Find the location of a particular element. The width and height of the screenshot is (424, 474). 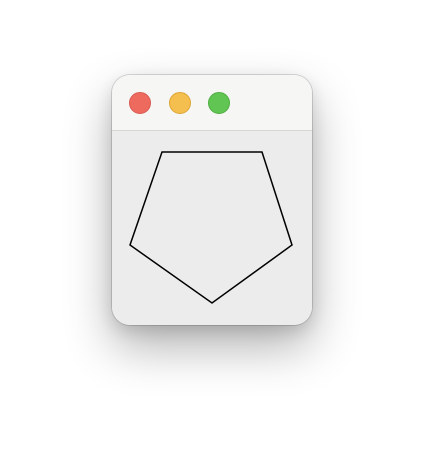

minimize-button is located at coordinates (180, 103).